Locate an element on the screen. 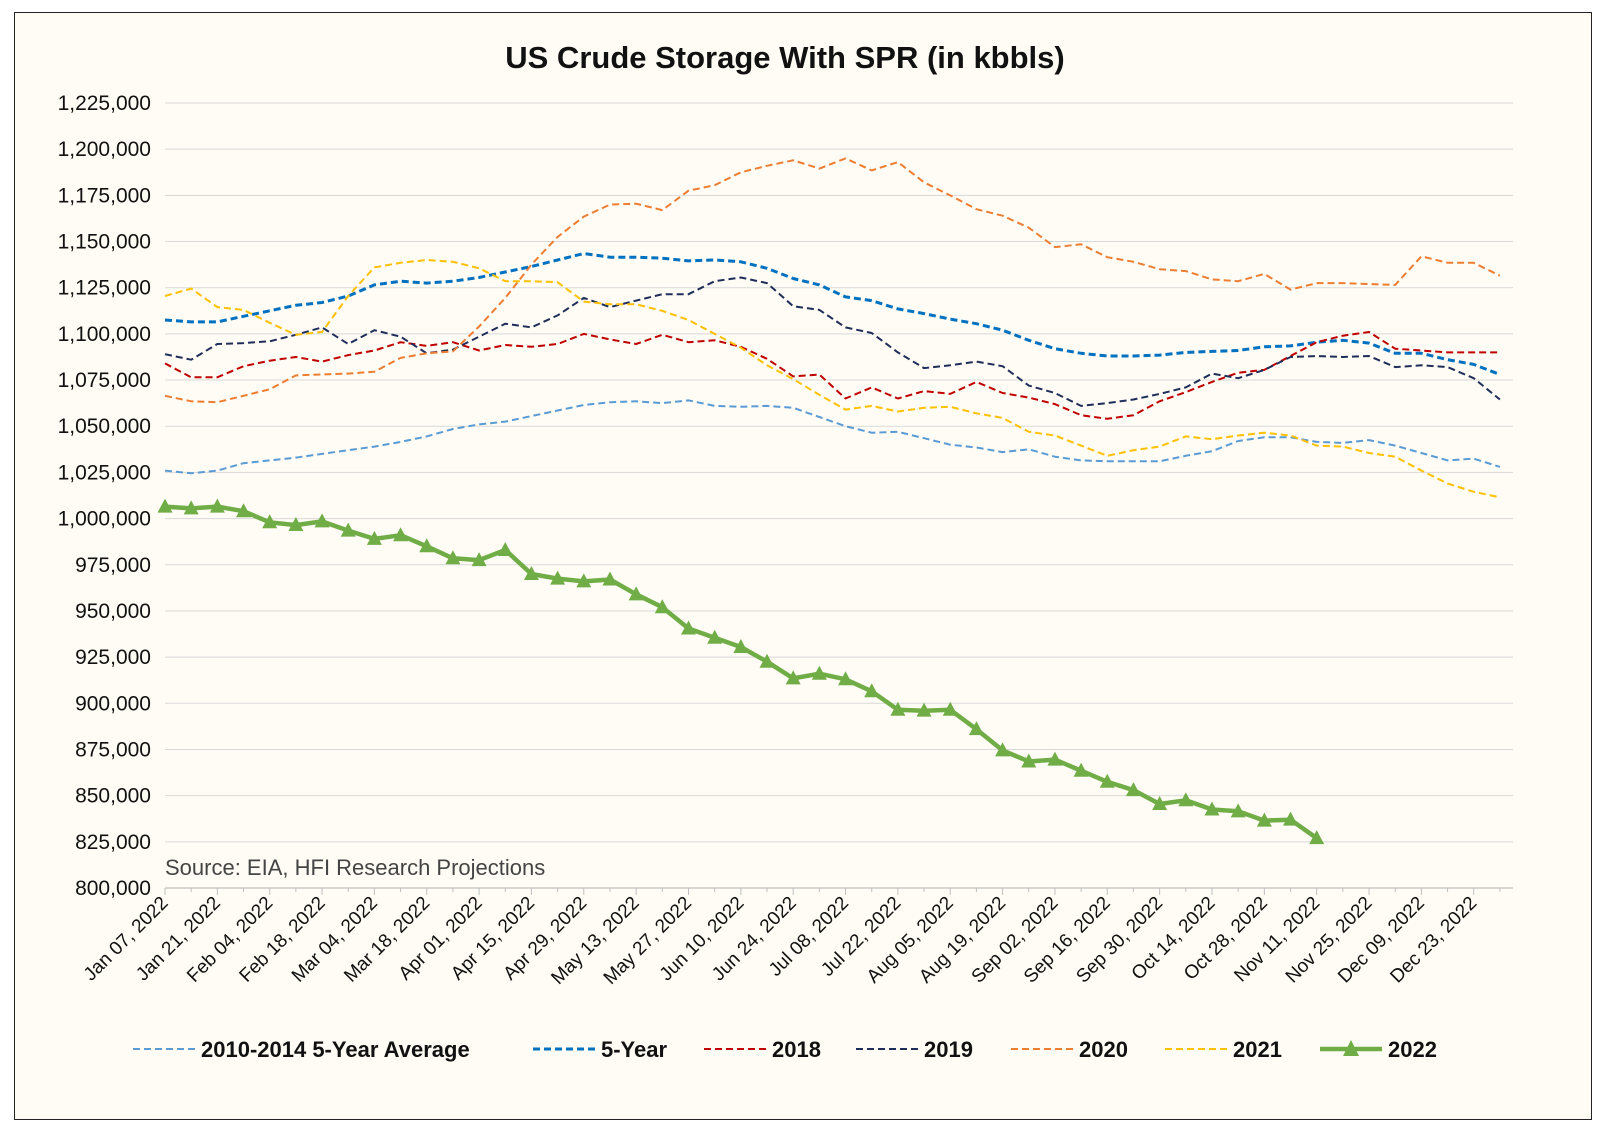 The height and width of the screenshot is (1136, 1610). legend-2022-label: 2022 is located at coordinates (1412, 1049).